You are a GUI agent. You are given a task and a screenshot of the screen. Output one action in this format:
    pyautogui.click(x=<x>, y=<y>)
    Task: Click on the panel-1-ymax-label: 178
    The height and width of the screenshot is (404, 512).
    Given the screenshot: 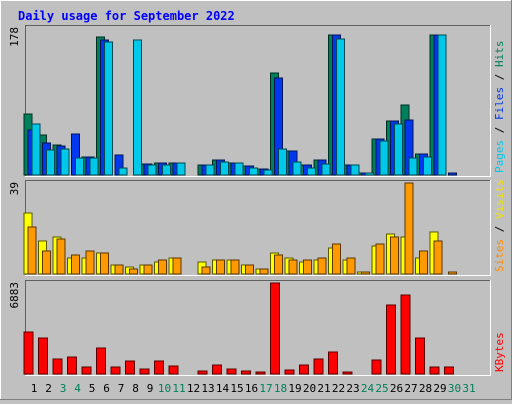 What is the action you would take?
    pyautogui.click(x=14, y=37)
    